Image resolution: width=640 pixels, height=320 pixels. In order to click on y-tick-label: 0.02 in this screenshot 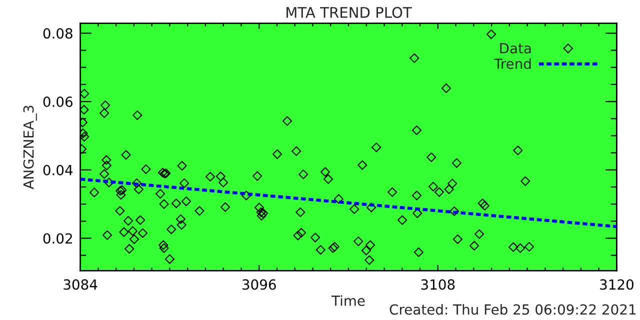, I will do `click(57, 238)`.